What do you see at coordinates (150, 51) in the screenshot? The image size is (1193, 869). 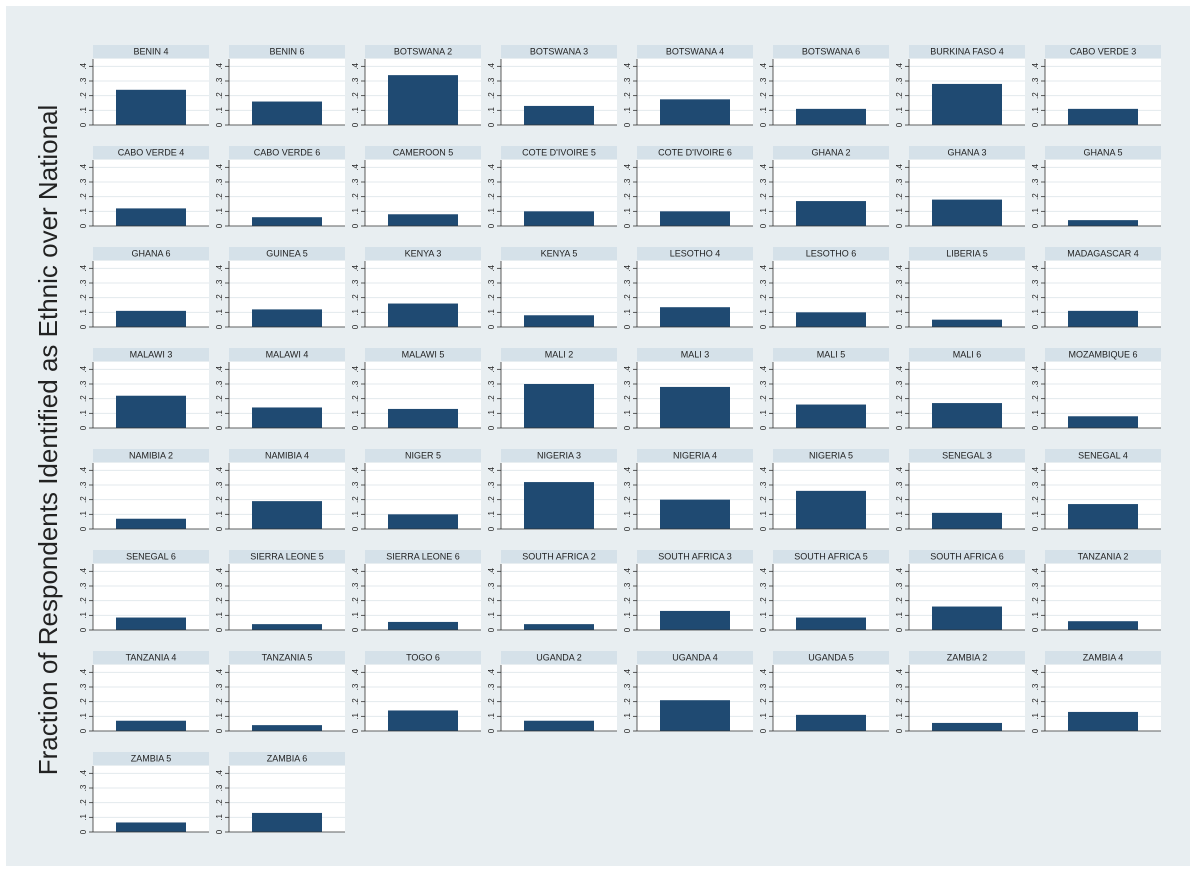 I see `panel-title: BENIN 4` at bounding box center [150, 51].